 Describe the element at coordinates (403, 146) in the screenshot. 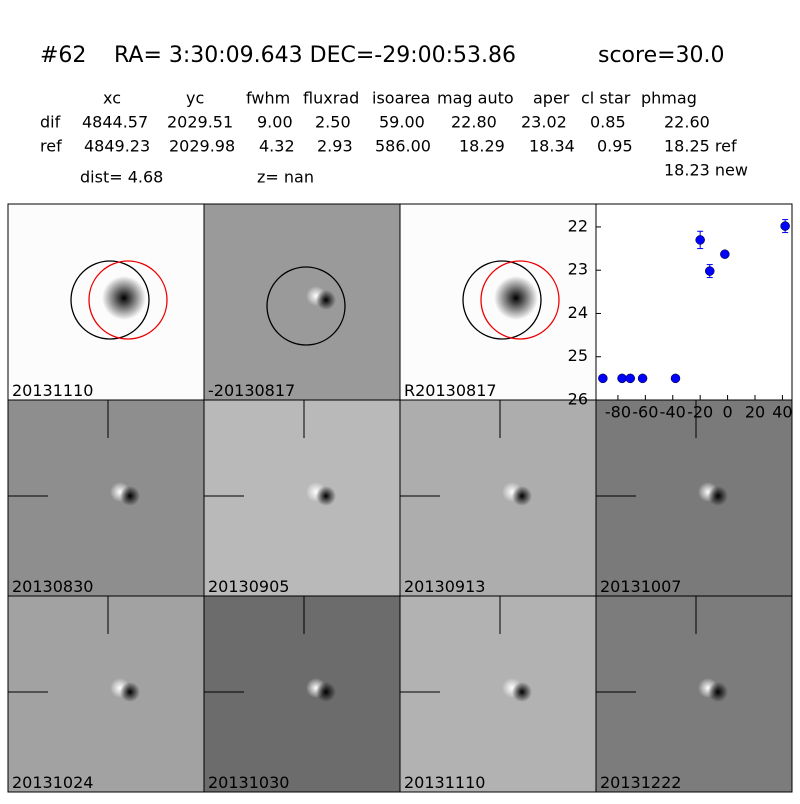

I see `table-cell: 586.00` at that location.